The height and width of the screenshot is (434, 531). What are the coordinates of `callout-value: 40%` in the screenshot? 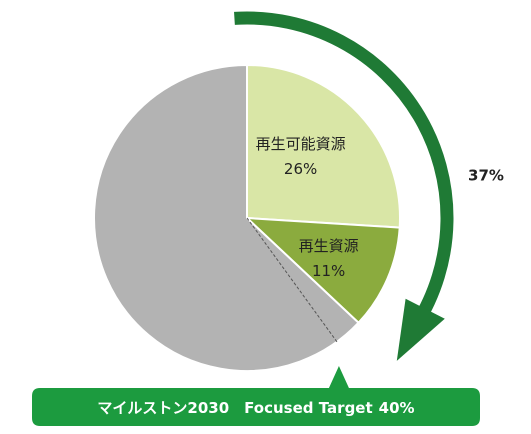 It's located at (397, 408).